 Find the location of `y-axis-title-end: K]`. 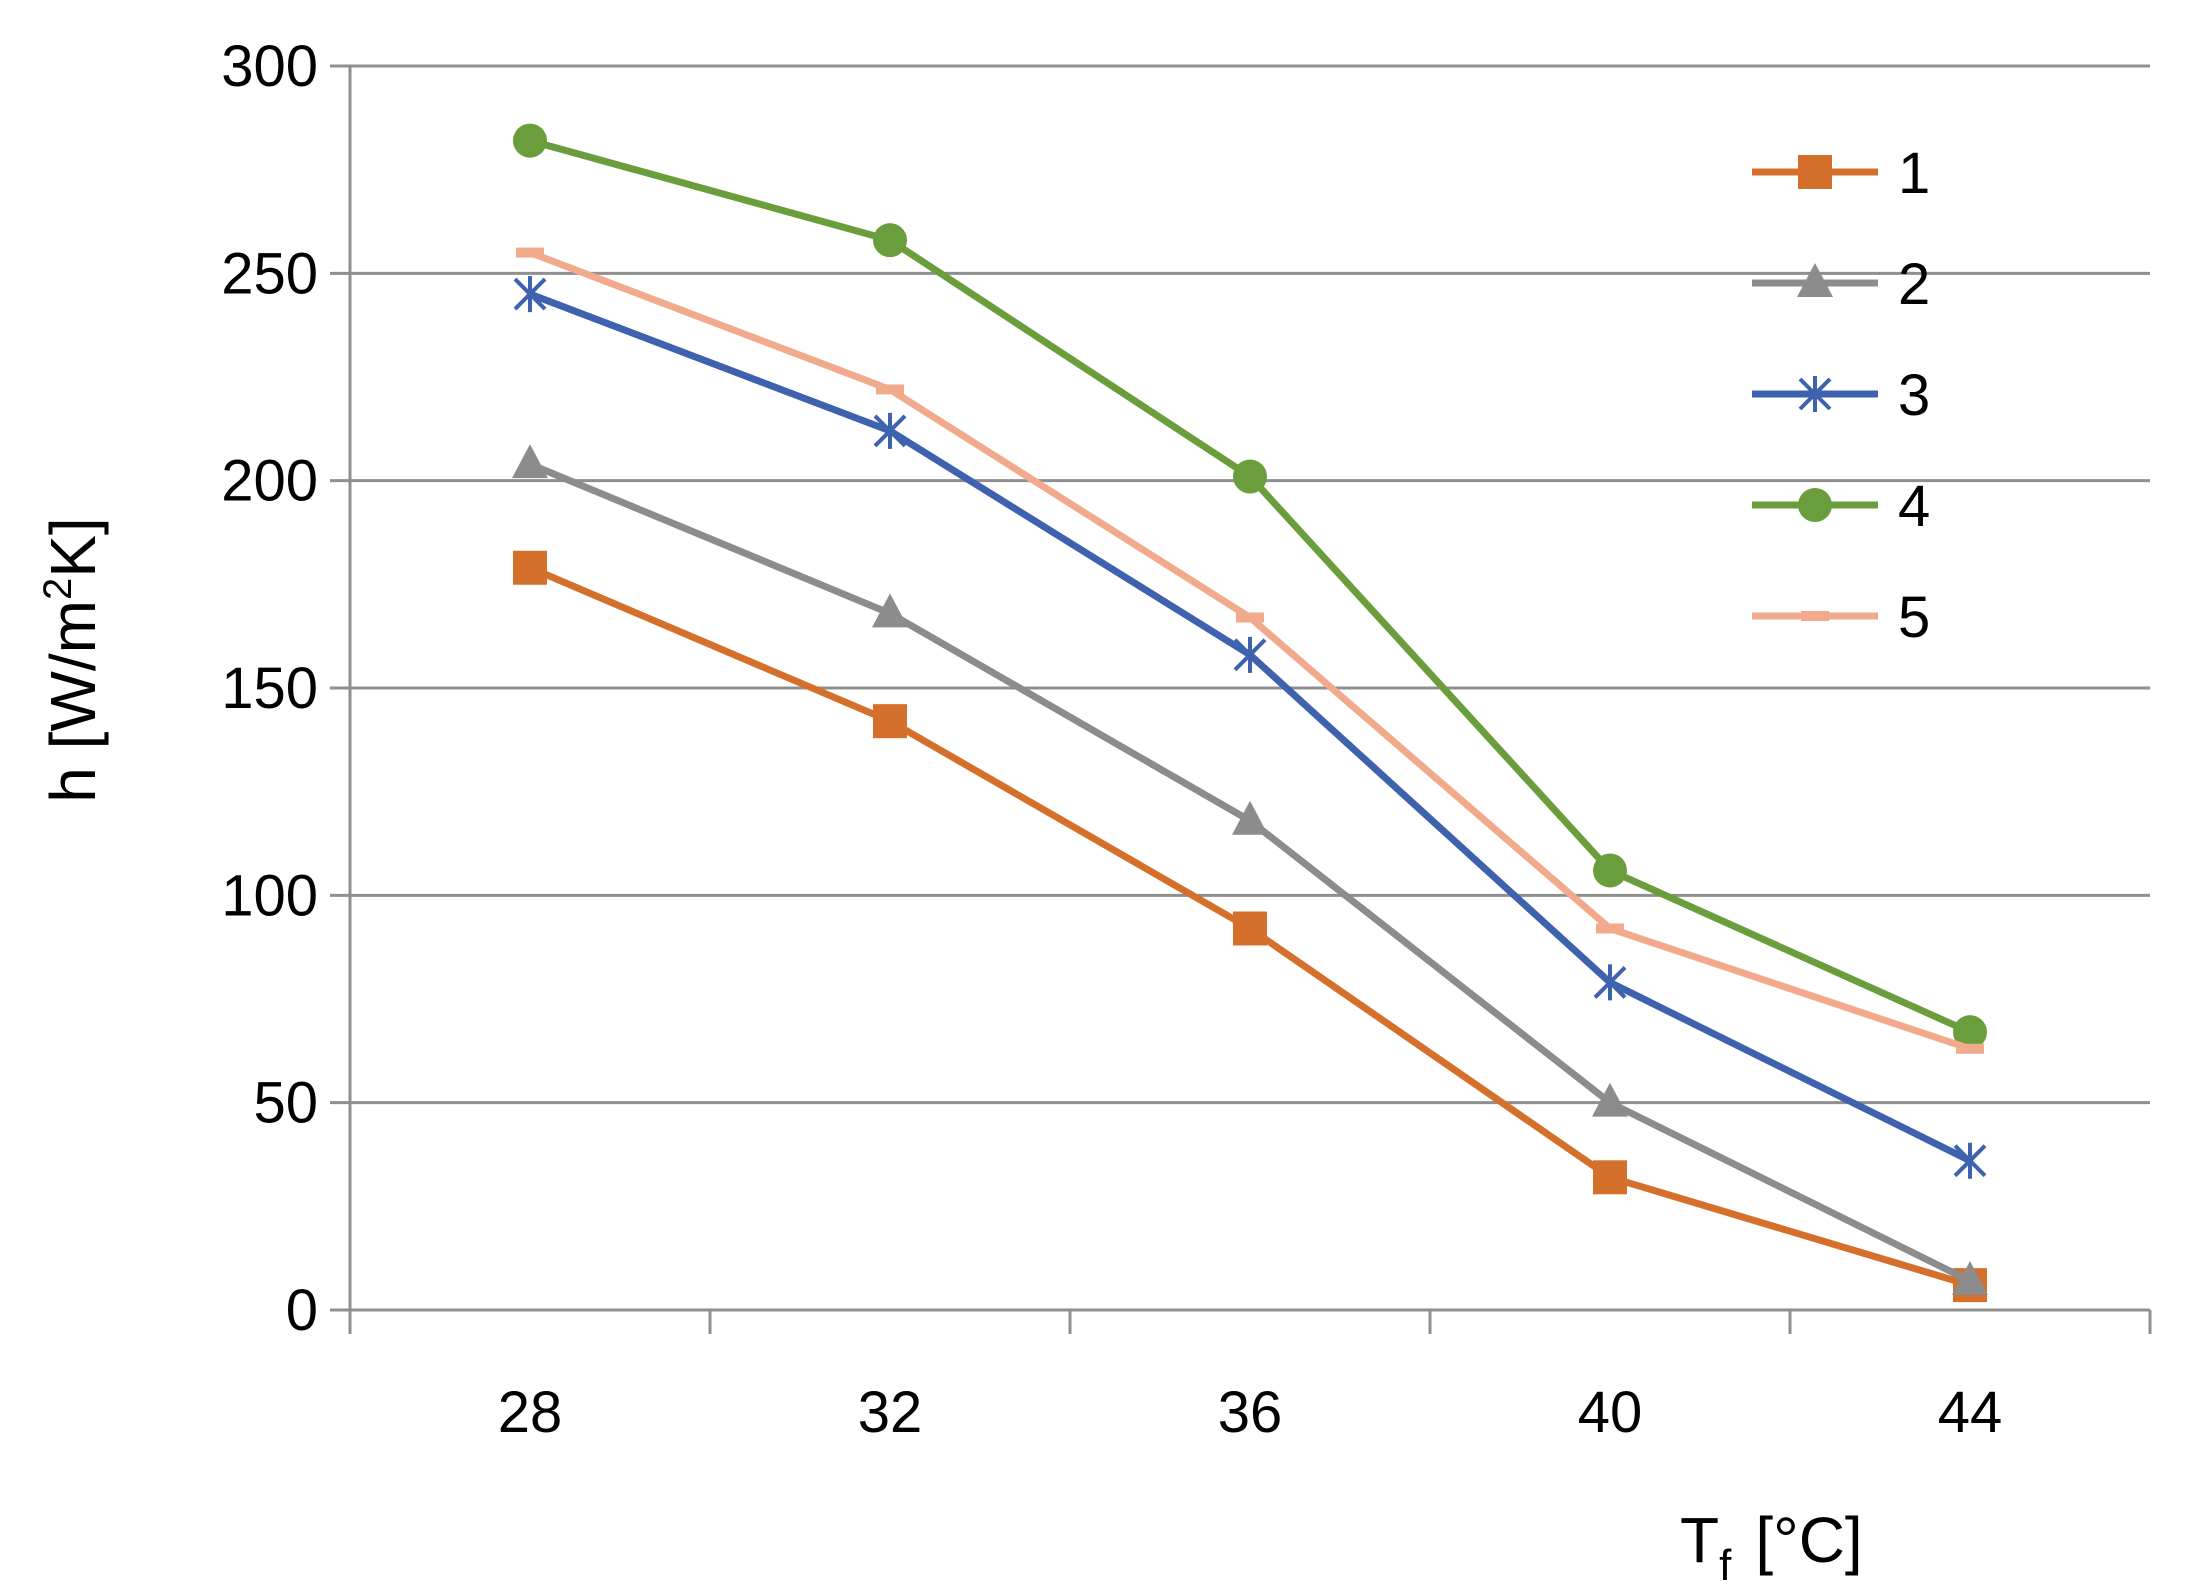

y-axis-title-end: K] is located at coordinates (73, 547).